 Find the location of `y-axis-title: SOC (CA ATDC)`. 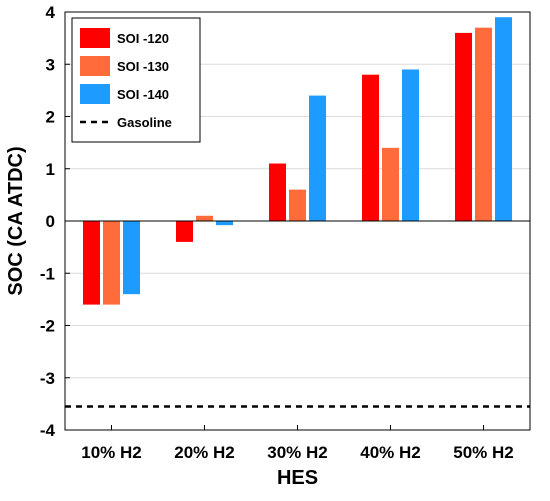

y-axis-title: SOC (CA ATDC) is located at coordinates (16, 220).